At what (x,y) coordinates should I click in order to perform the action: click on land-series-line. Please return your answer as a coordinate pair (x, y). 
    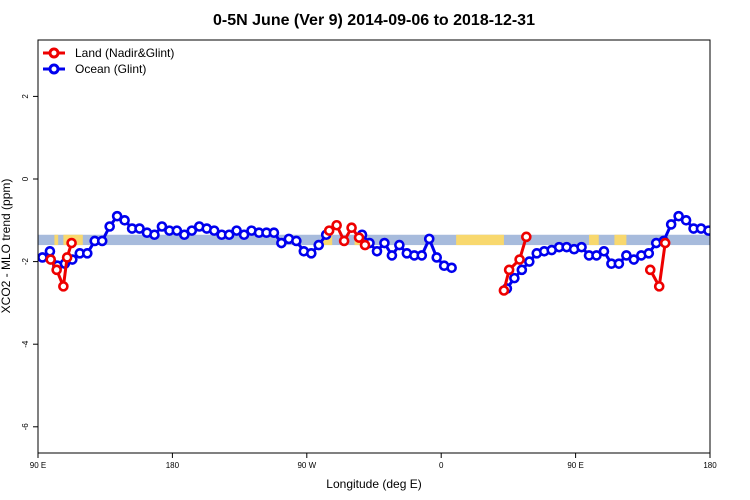
    Looking at the image, I should click on (515, 263).